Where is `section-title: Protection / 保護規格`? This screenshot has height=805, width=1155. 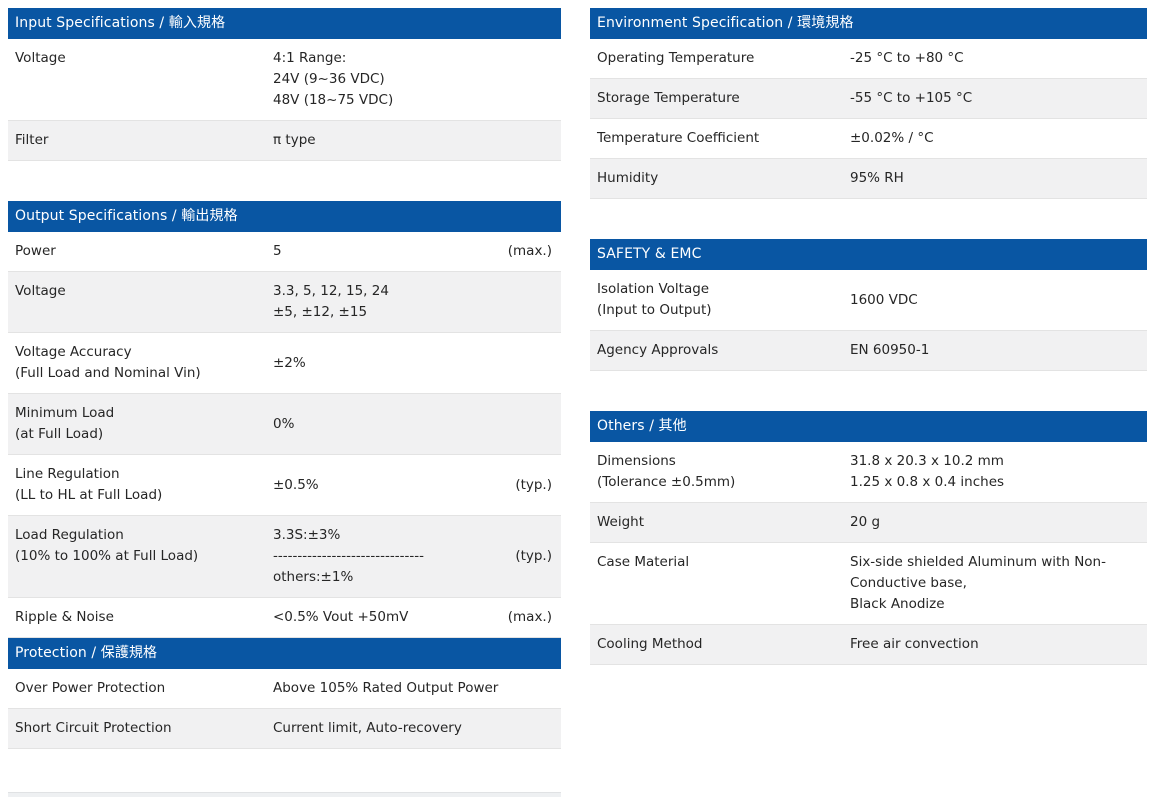
section-title: Protection / 保護規格 is located at coordinates (86, 653).